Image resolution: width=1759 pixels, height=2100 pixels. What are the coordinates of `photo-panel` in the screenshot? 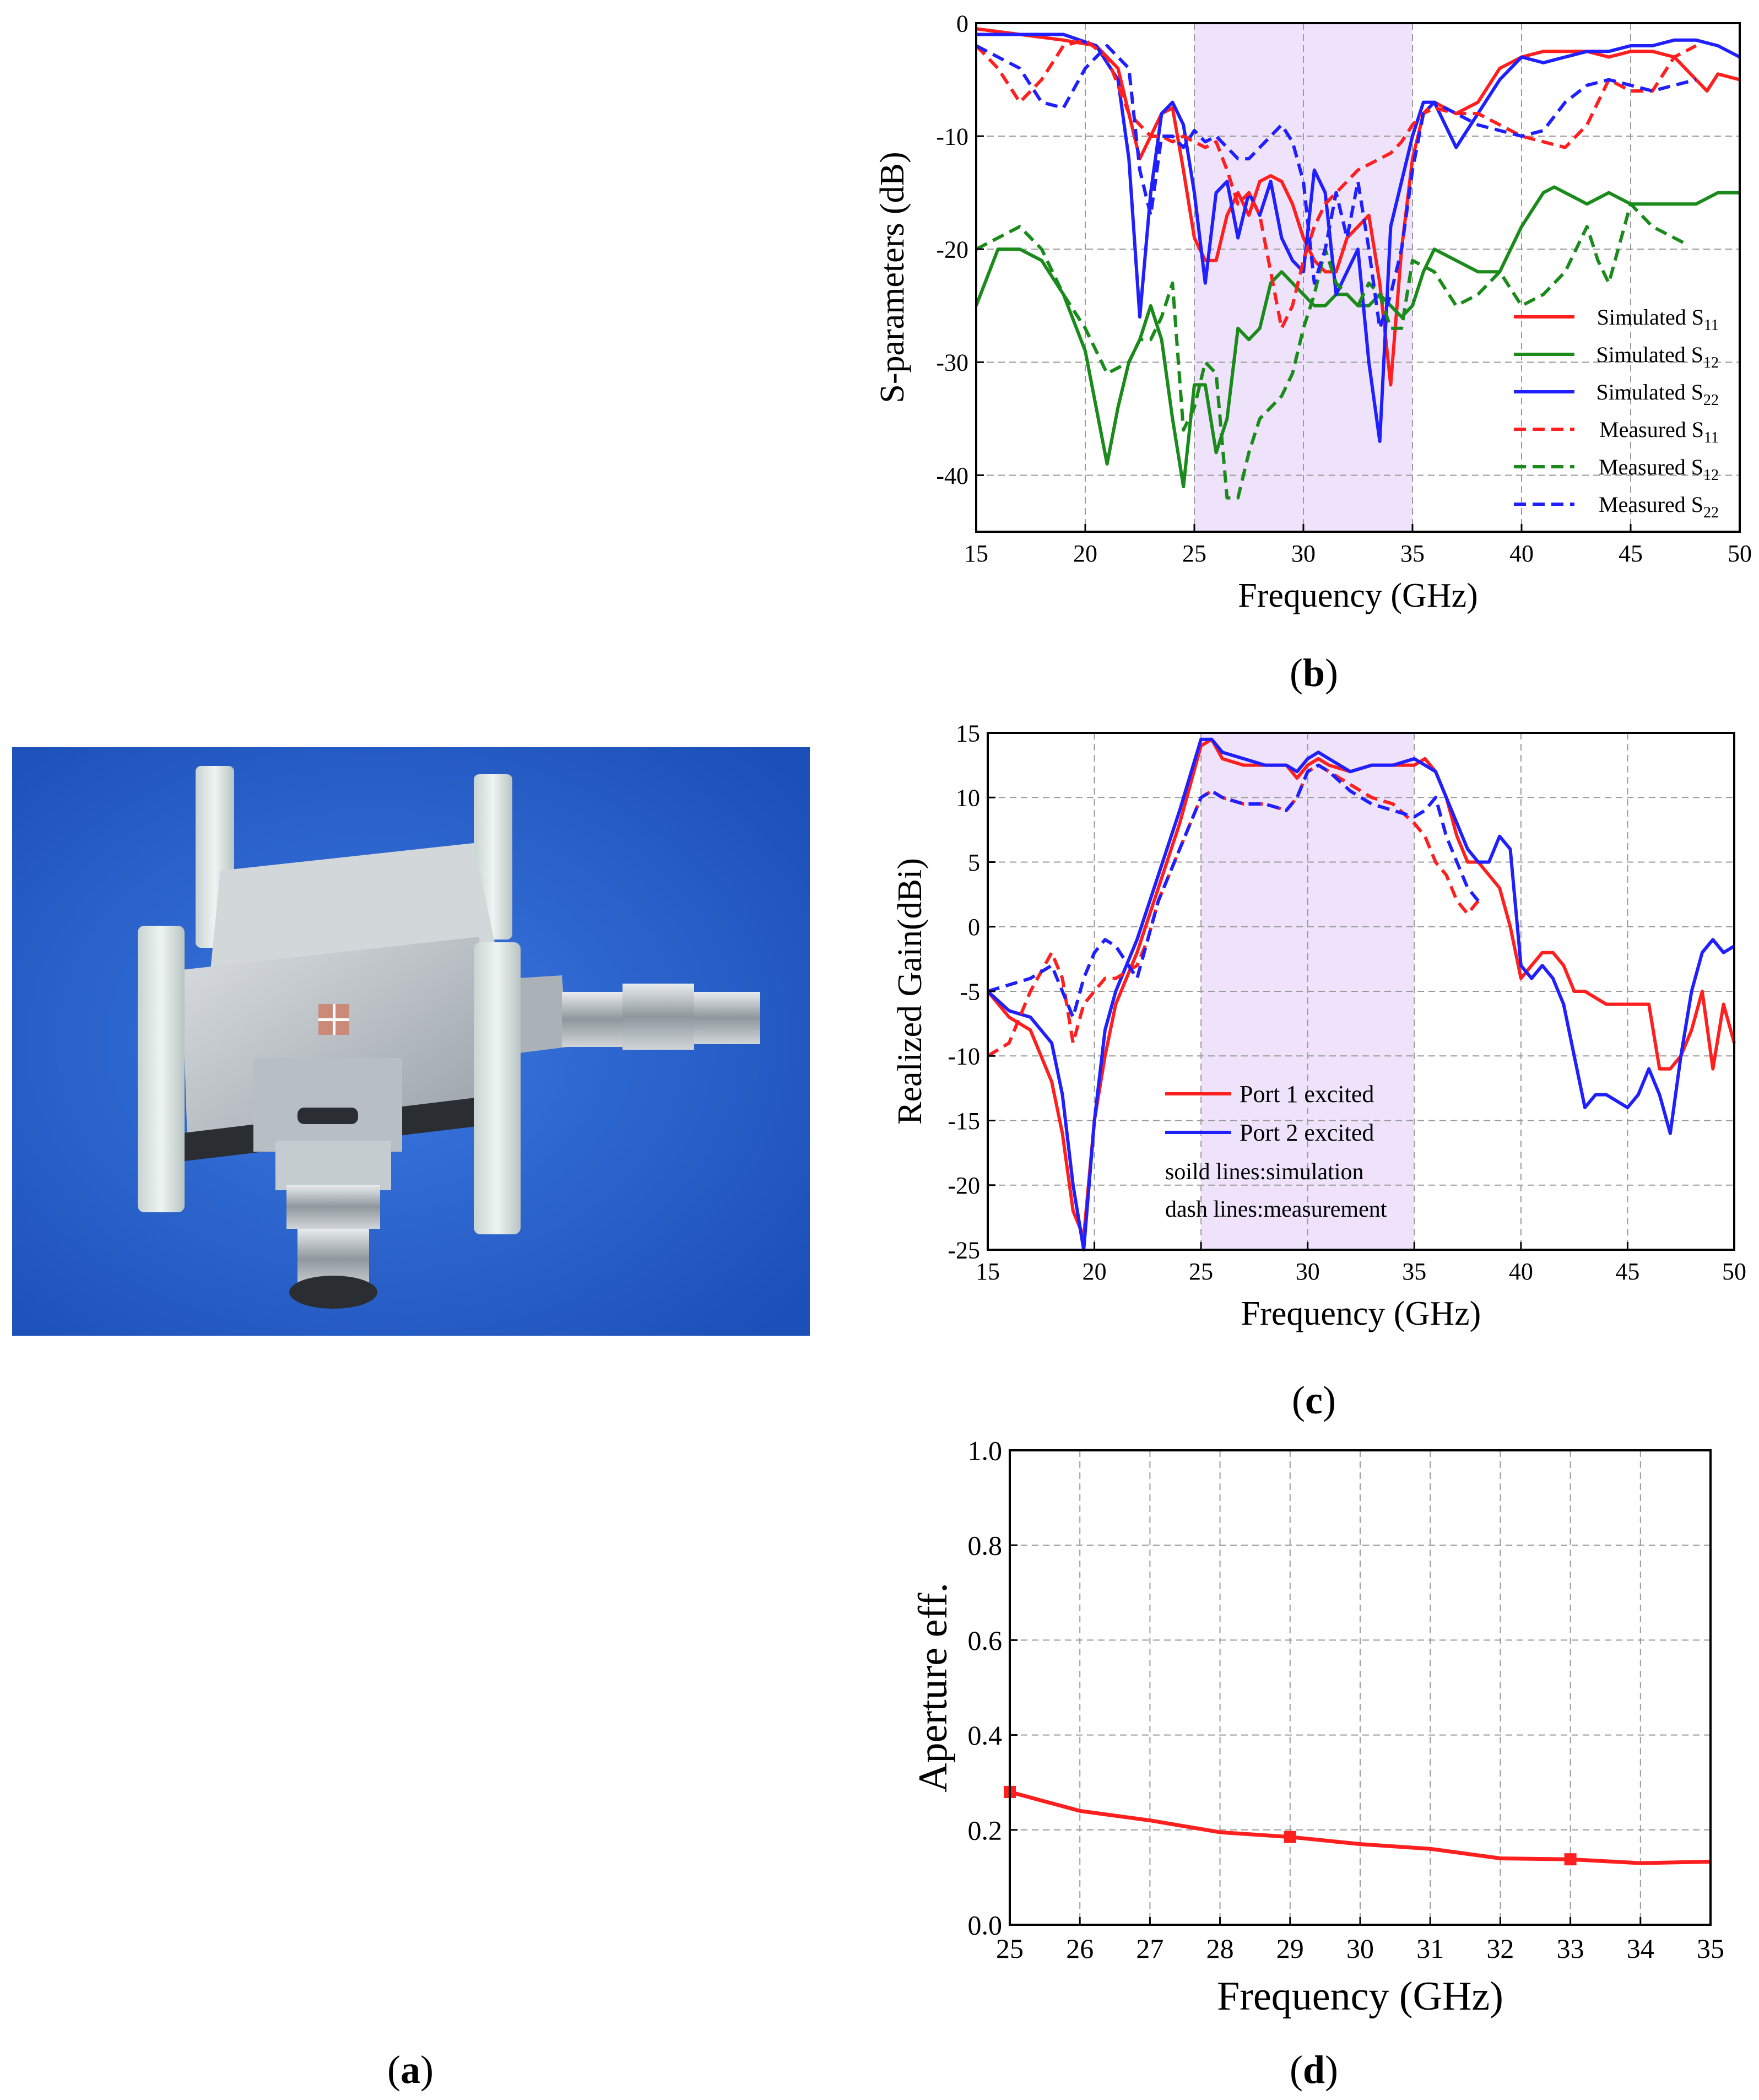 It's located at (411, 1041).